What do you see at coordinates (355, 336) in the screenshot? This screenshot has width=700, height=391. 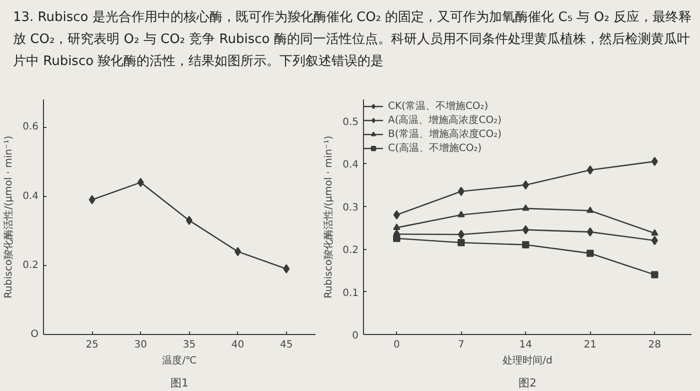 I see `y-tick-label: 0` at bounding box center [355, 336].